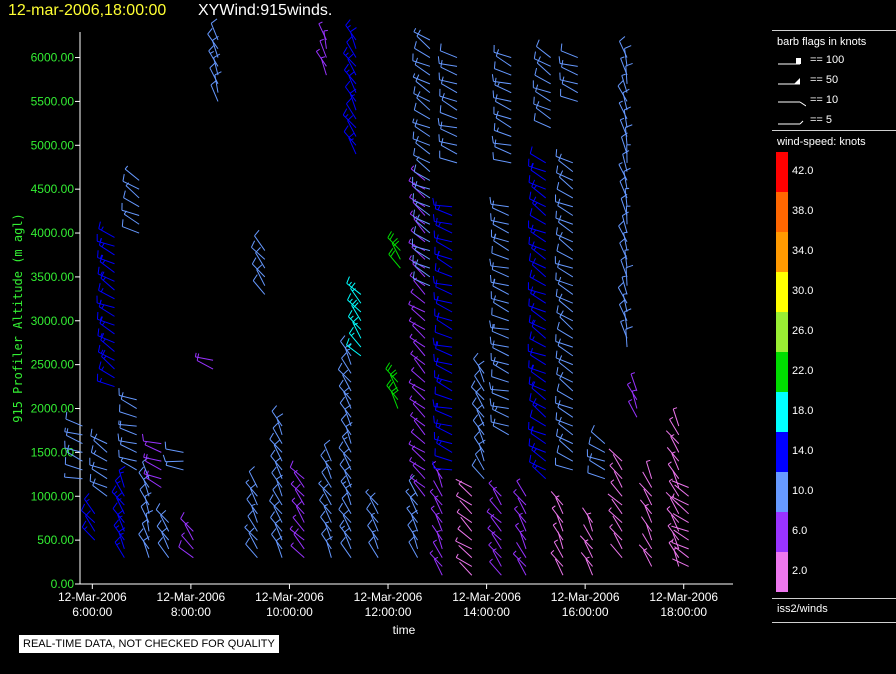 The image size is (896, 674). I want to click on colorbar-swatch, so click(782, 412).